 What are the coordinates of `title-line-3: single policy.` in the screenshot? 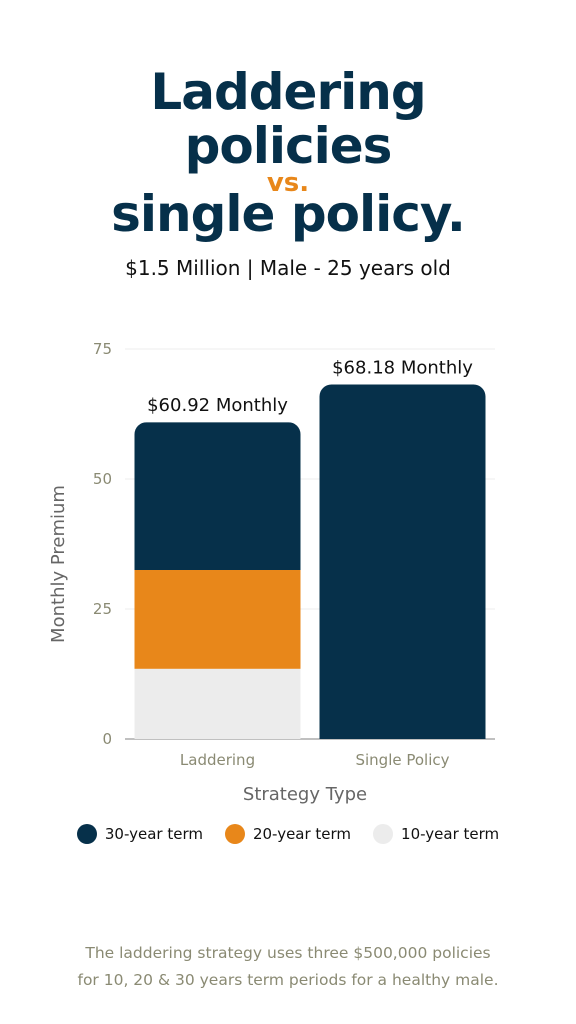 It's located at (288, 214).